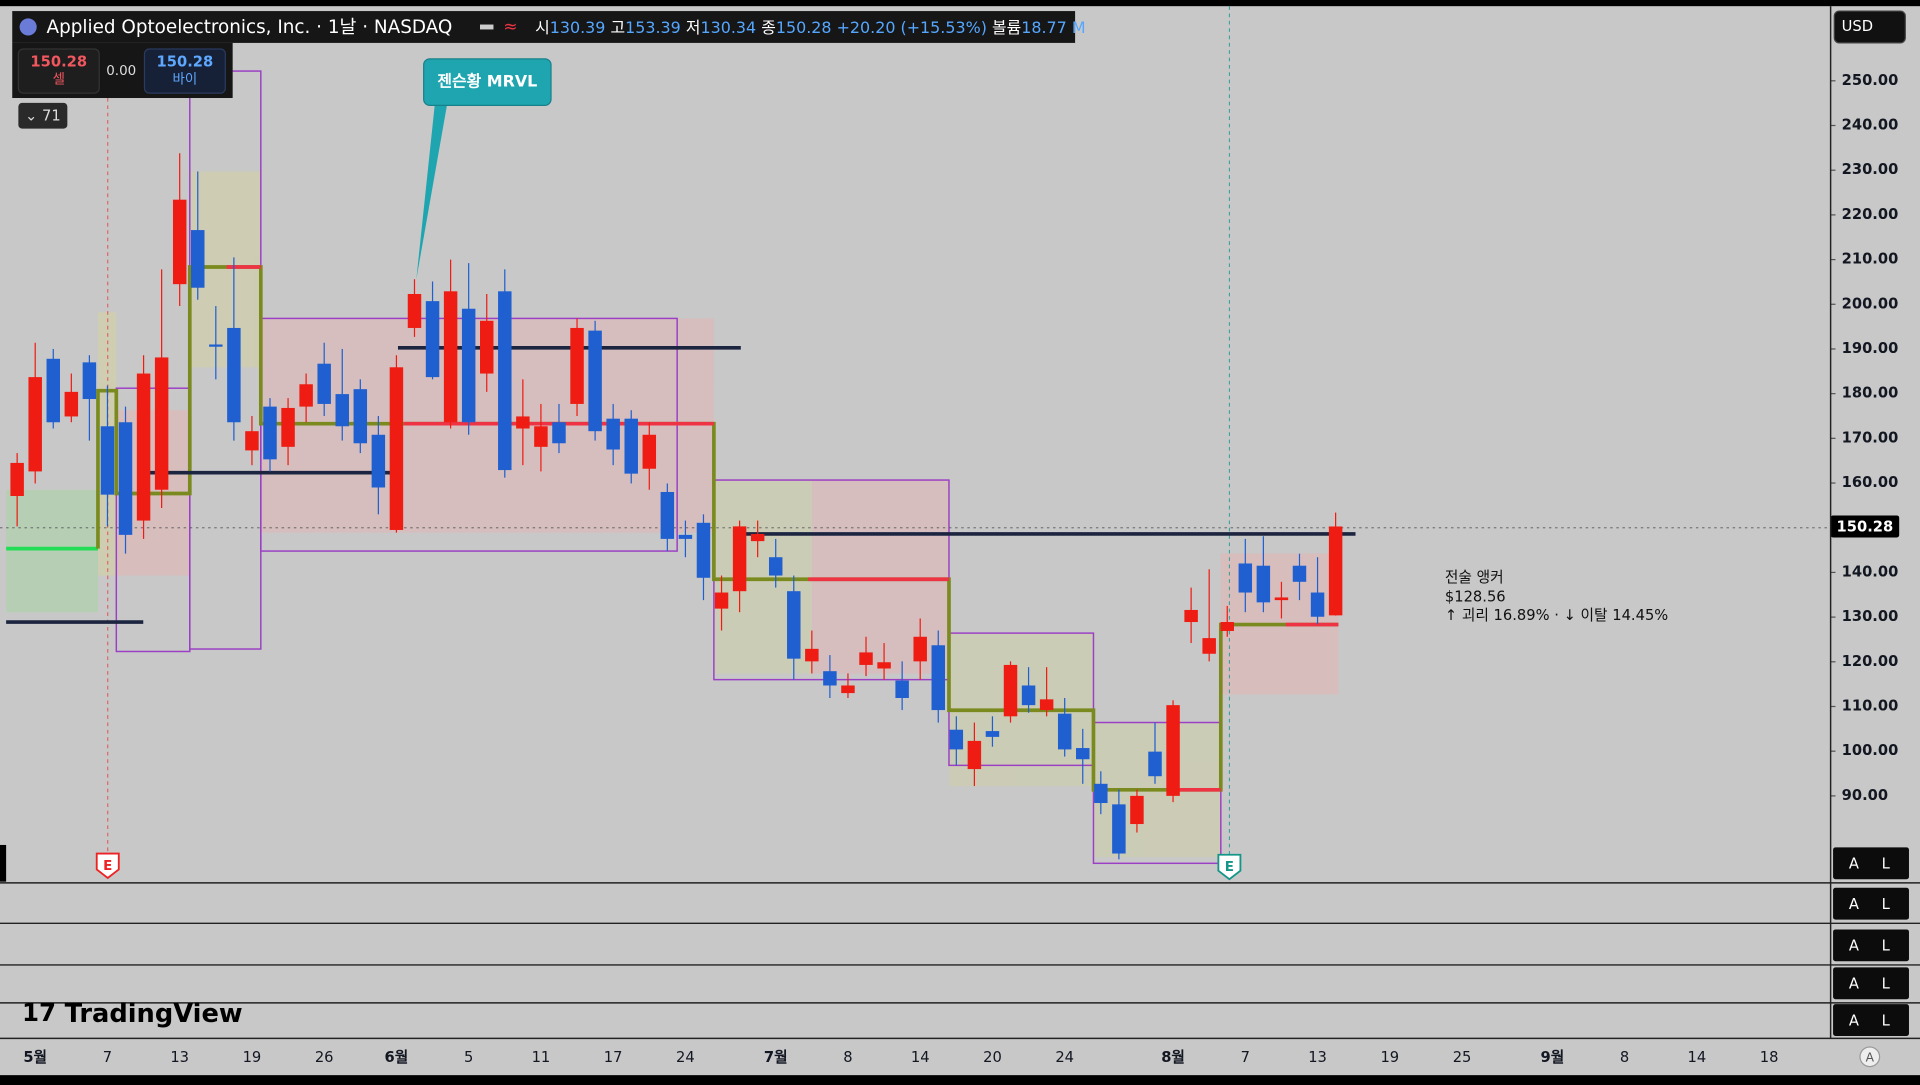 The height and width of the screenshot is (1085, 1920). I want to click on sell-button, so click(58, 71).